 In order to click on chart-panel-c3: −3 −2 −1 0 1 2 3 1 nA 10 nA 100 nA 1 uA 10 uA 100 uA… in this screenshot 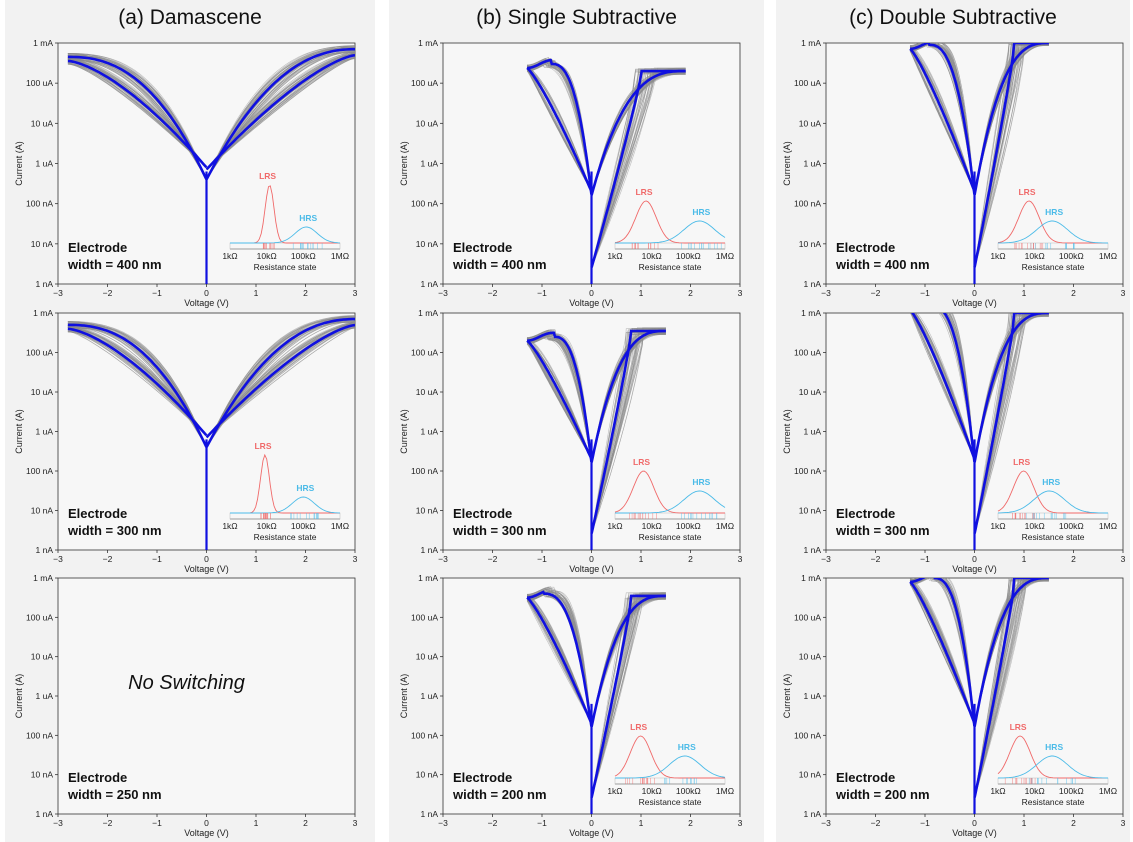, I will do `click(954, 705)`.